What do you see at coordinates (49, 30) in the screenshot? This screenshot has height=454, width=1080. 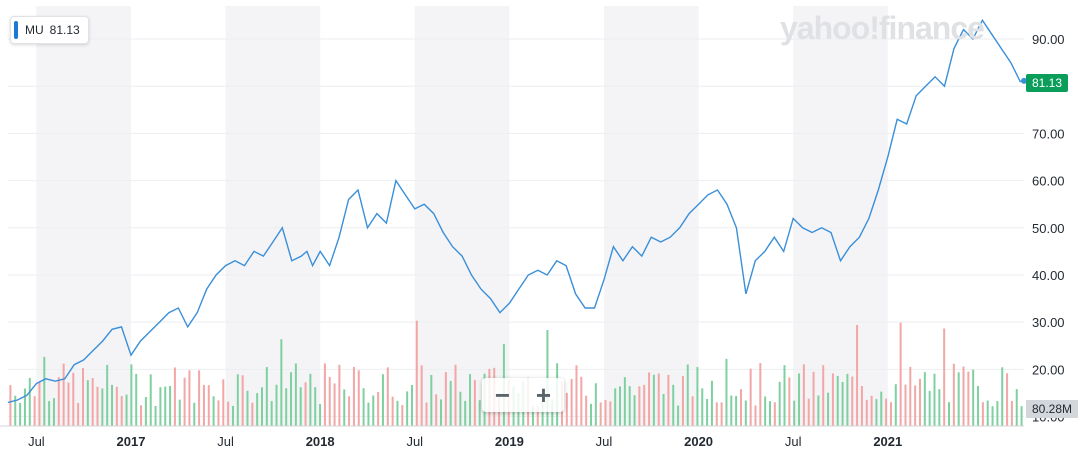 I see `series-legend: MU 81.13` at bounding box center [49, 30].